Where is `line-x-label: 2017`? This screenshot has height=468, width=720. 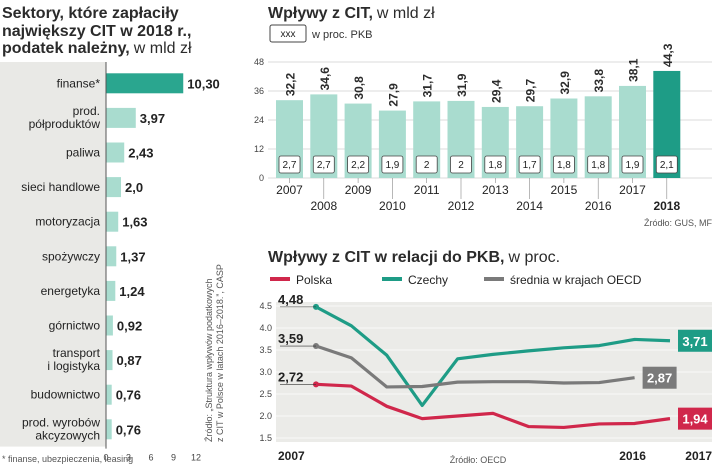
line-x-label: 2017 is located at coordinates (698, 456).